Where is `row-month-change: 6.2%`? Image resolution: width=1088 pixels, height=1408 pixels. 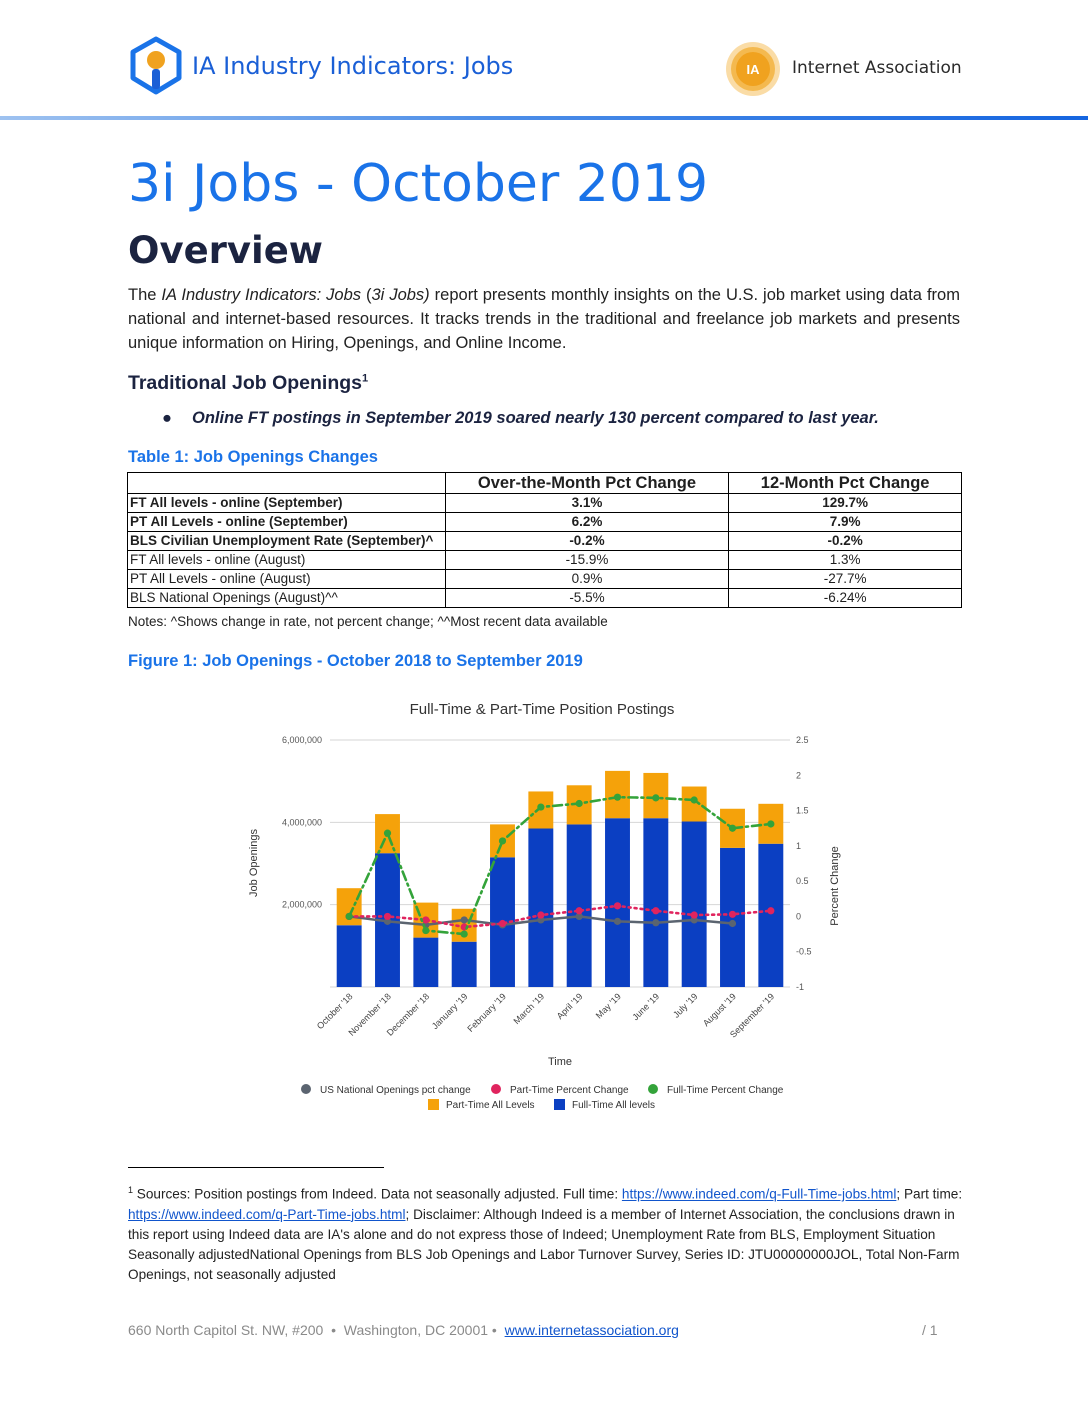
row-month-change: 6.2% is located at coordinates (587, 522).